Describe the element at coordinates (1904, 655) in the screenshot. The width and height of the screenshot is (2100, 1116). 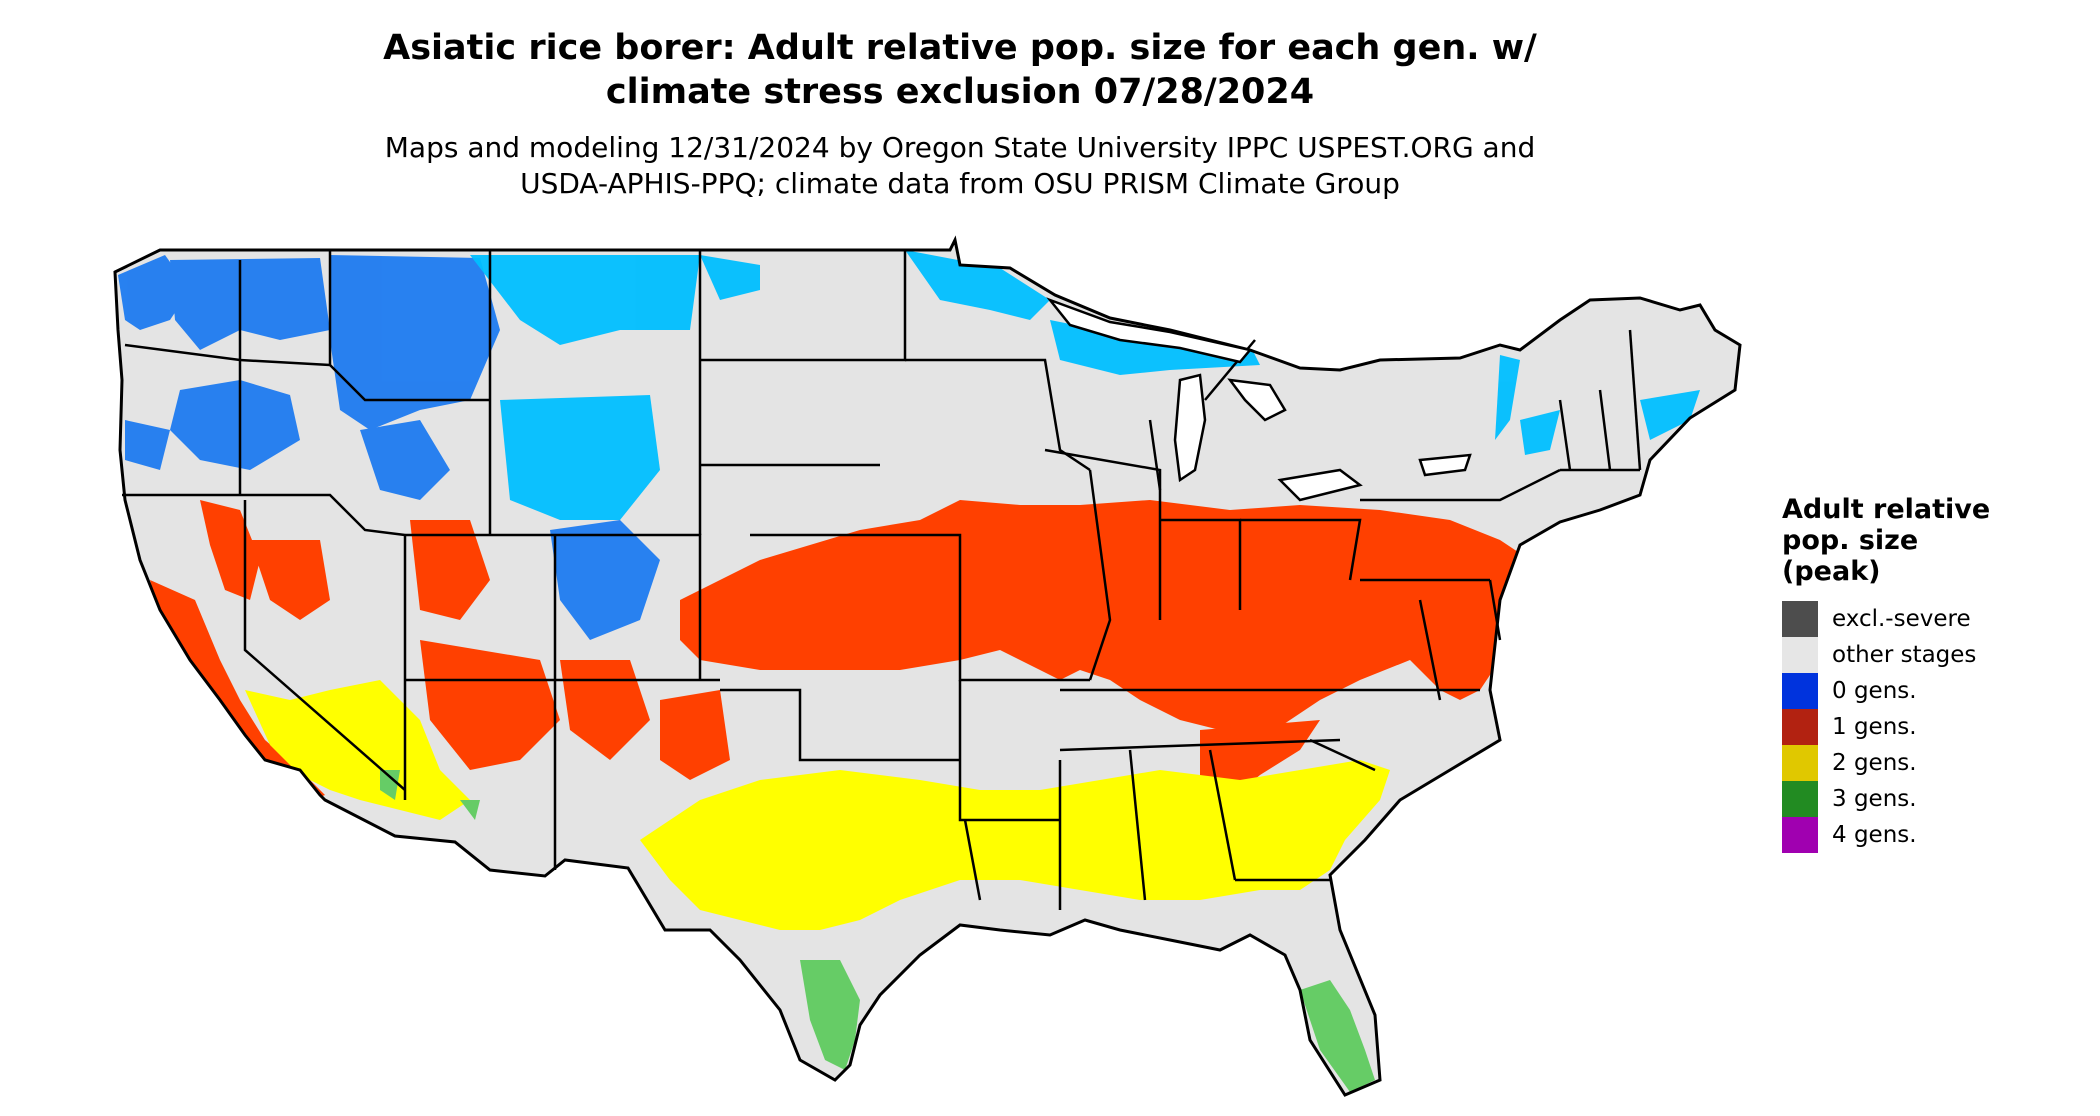
I see `legend-label: other stages` at that location.